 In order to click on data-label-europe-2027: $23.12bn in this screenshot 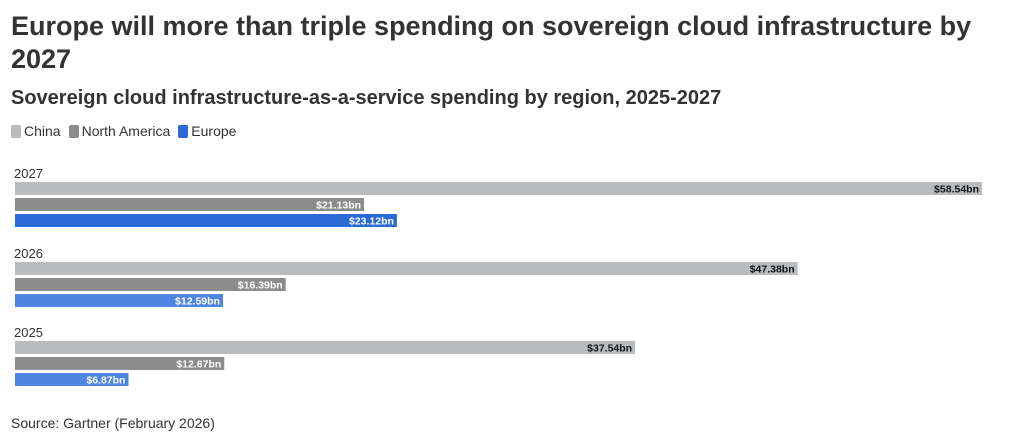, I will do `click(371, 222)`.